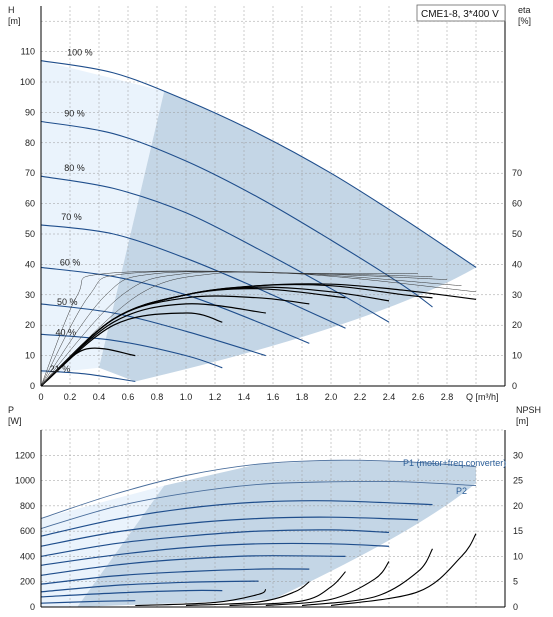 The height and width of the screenshot is (617, 553). What do you see at coordinates (302, 397) in the screenshot?
I see `x-tick-label: 1.8` at bounding box center [302, 397].